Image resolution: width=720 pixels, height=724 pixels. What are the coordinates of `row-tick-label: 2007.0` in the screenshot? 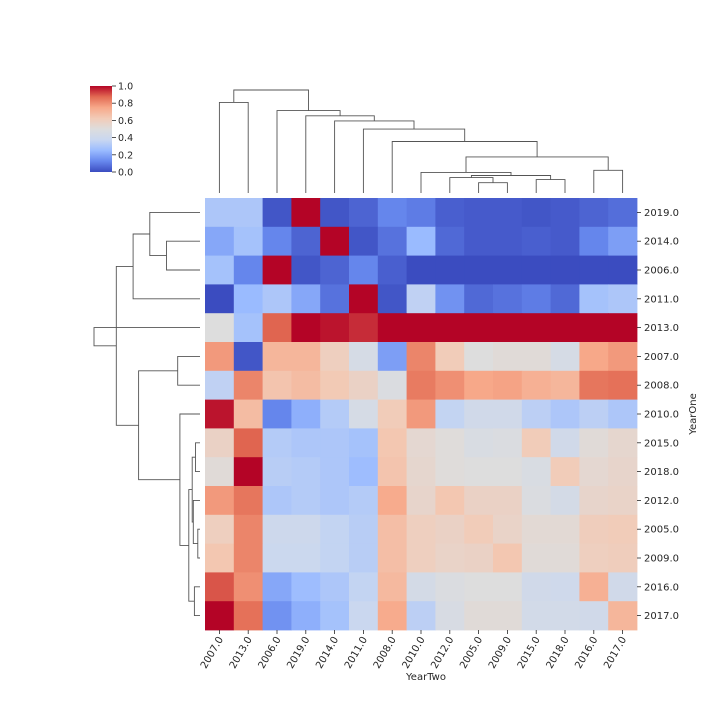 It's located at (661, 357).